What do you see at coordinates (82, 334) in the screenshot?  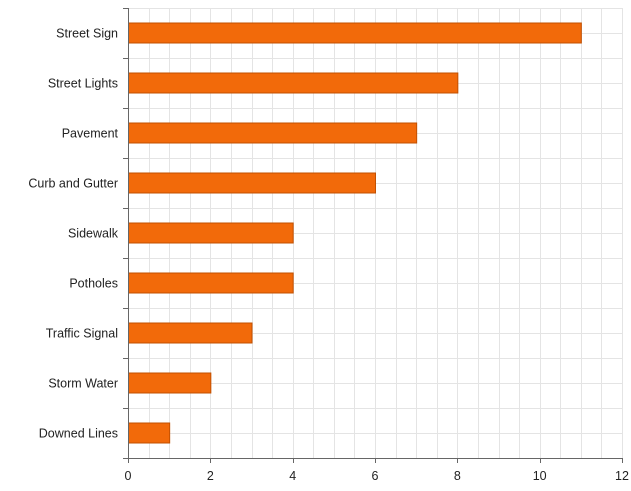 I see `category-label: Traffic Signal` at bounding box center [82, 334].